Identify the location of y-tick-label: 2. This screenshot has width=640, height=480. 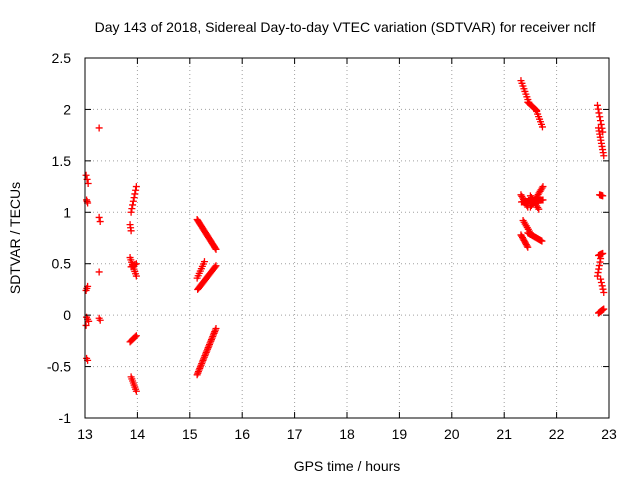
(67, 109).